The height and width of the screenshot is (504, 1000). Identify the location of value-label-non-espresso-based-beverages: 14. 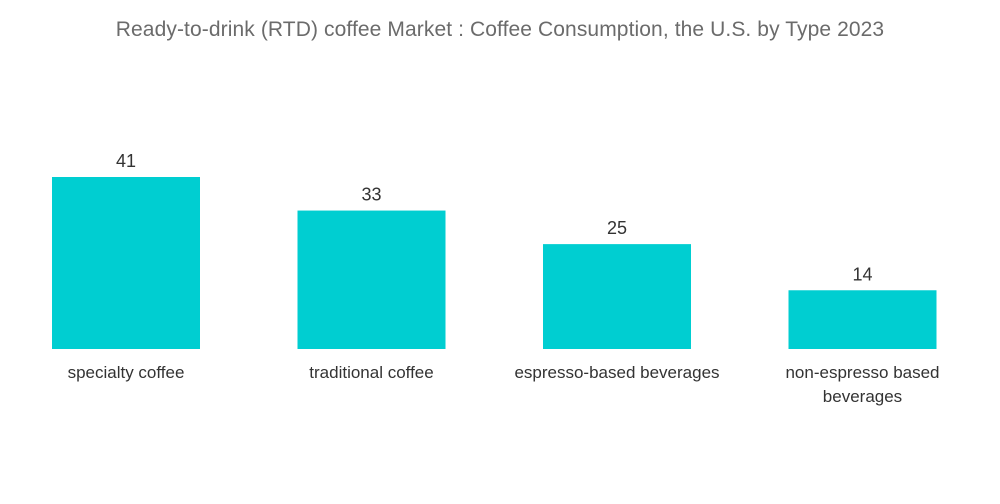
(862, 274).